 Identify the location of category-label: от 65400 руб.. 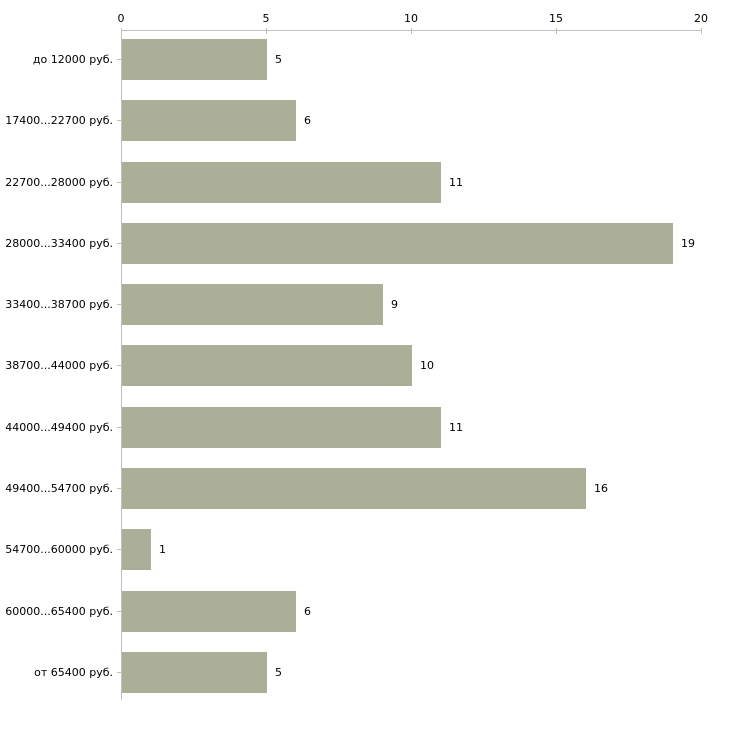
(73, 672).